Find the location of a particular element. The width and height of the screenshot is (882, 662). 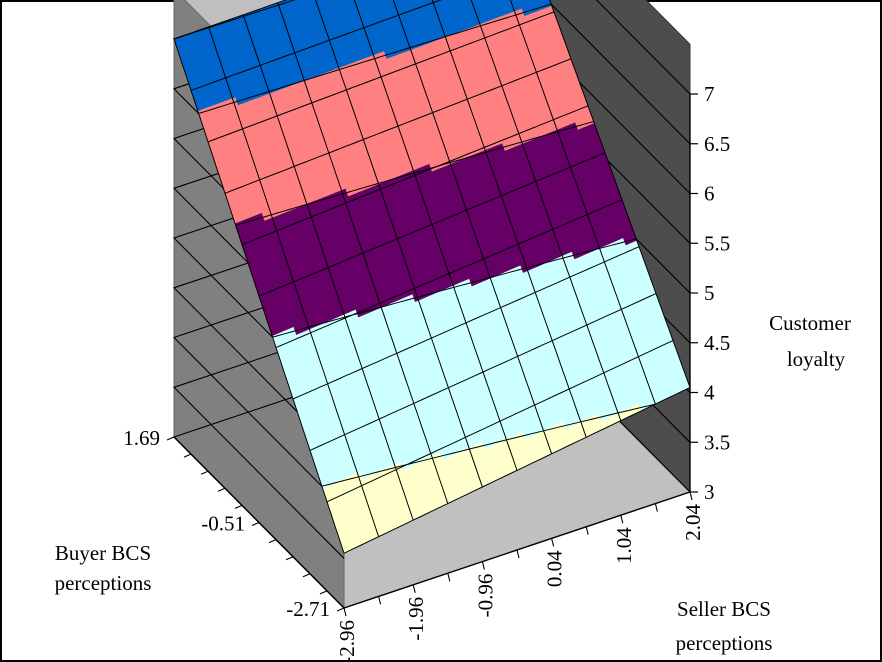

z-tick-label: 7 is located at coordinates (709, 94).